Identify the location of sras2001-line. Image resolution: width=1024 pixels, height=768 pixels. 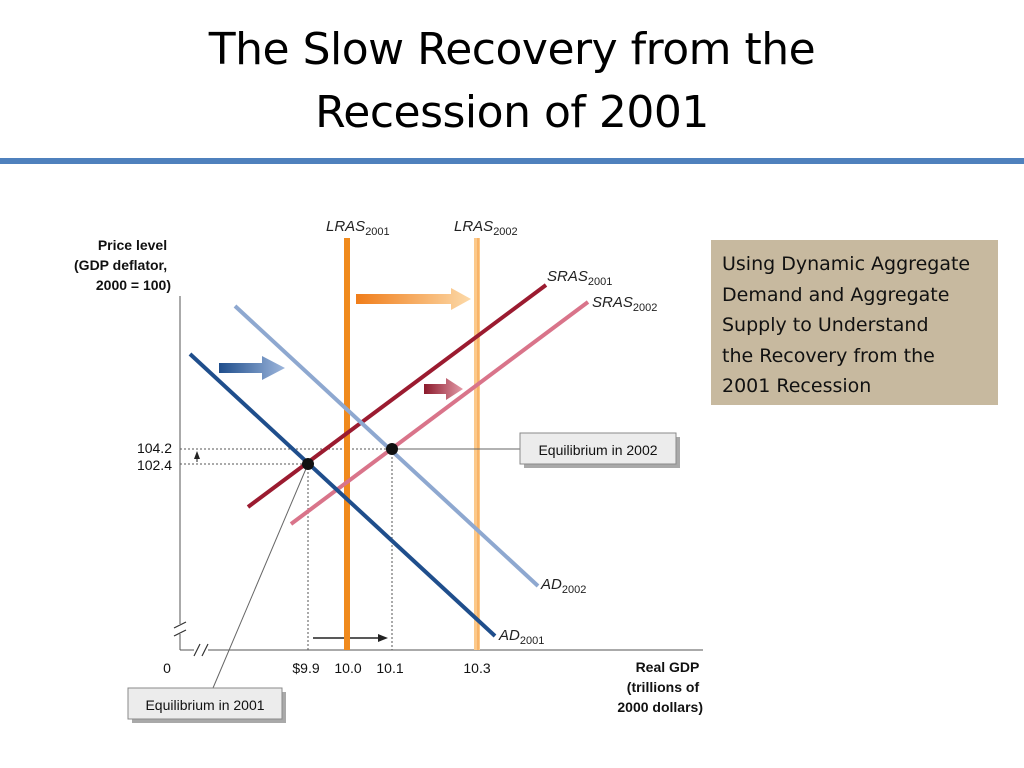
(397, 396).